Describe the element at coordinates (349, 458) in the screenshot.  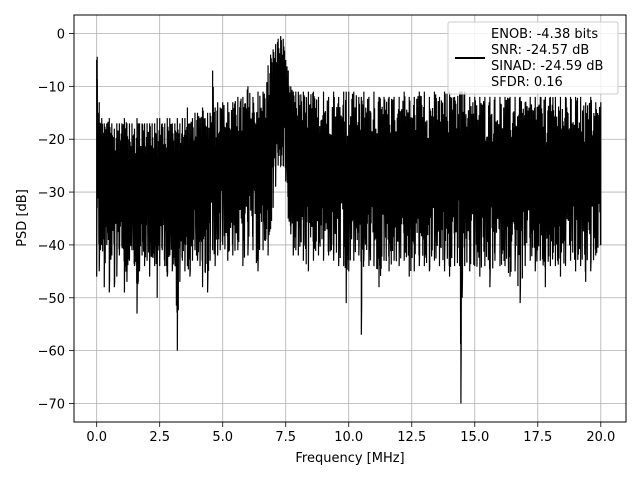
I see `x-axis-label: Frequency [MHz]` at that location.